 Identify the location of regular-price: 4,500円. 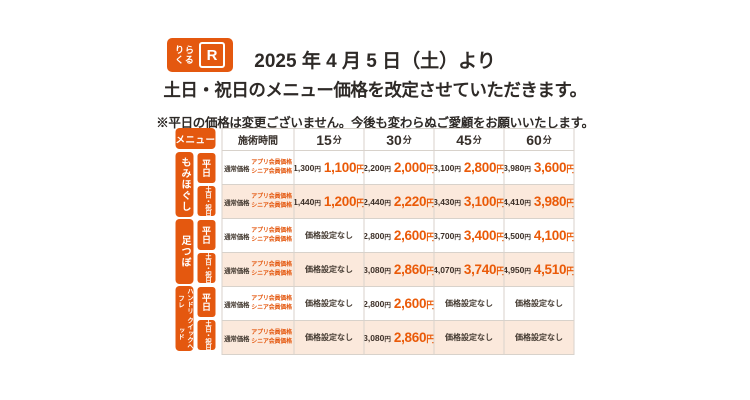
(517, 235).